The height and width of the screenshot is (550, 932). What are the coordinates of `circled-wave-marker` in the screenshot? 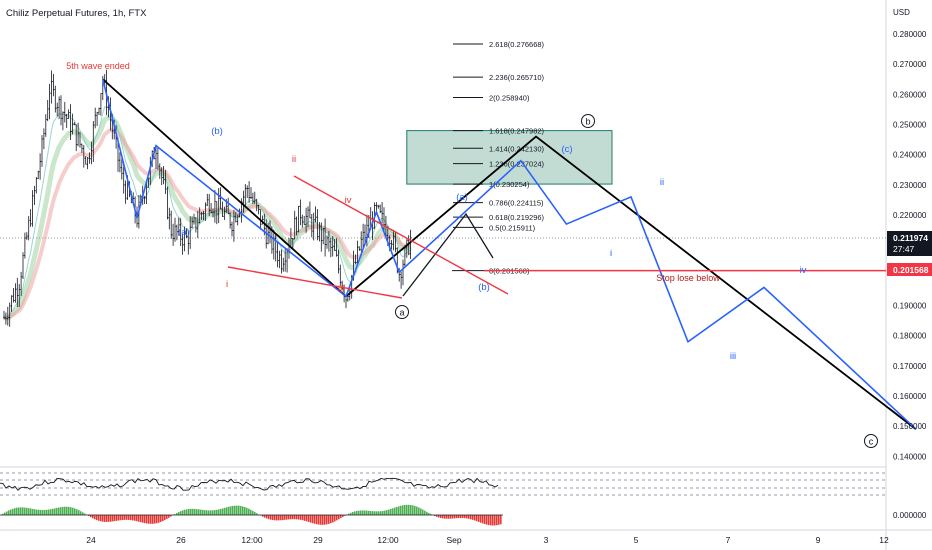 It's located at (871, 441).